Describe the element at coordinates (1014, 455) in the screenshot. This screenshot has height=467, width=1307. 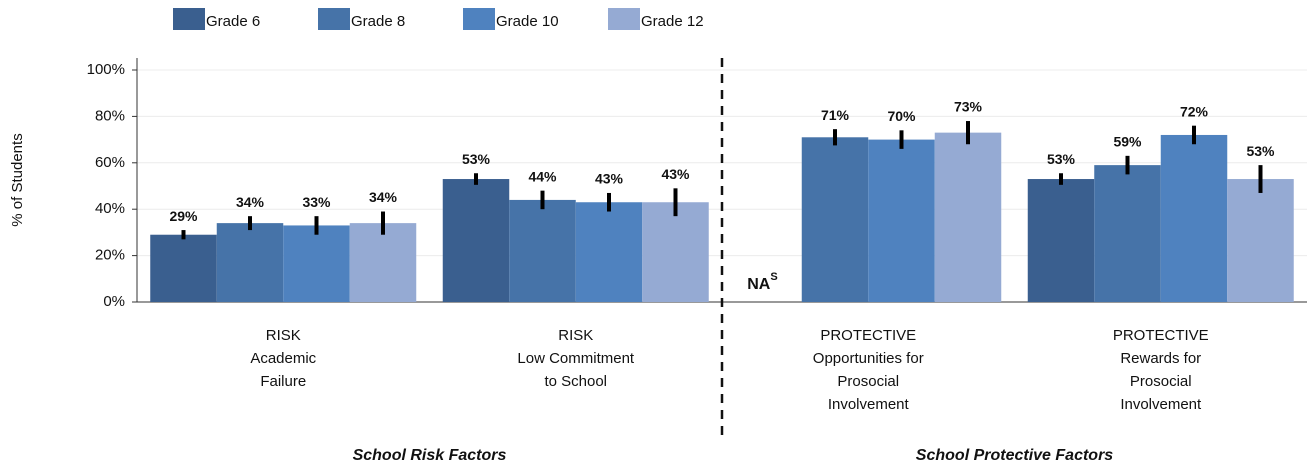
I see `group-label: School Protective Factors` at that location.